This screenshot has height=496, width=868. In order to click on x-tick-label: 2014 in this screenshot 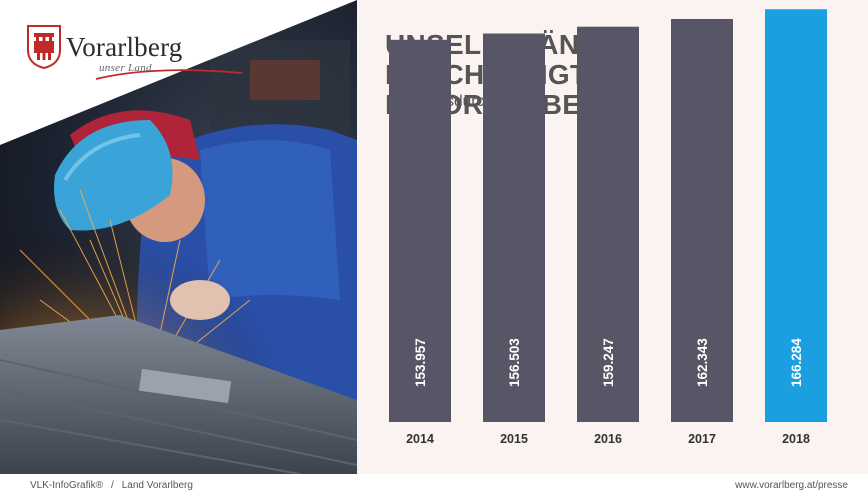, I will do `click(420, 439)`.